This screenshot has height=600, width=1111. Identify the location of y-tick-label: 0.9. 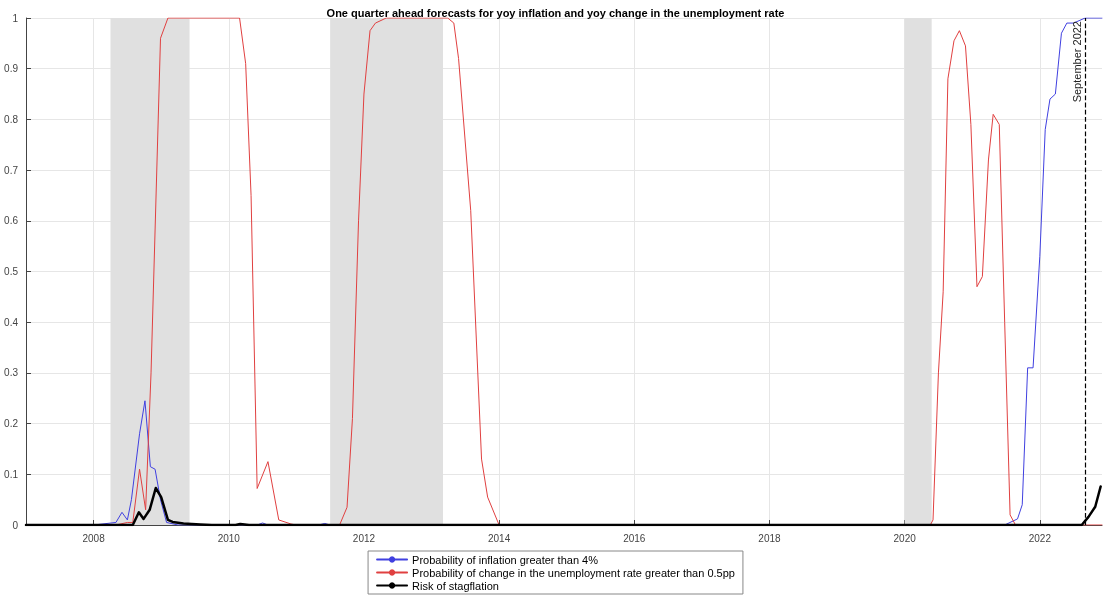
(11, 69).